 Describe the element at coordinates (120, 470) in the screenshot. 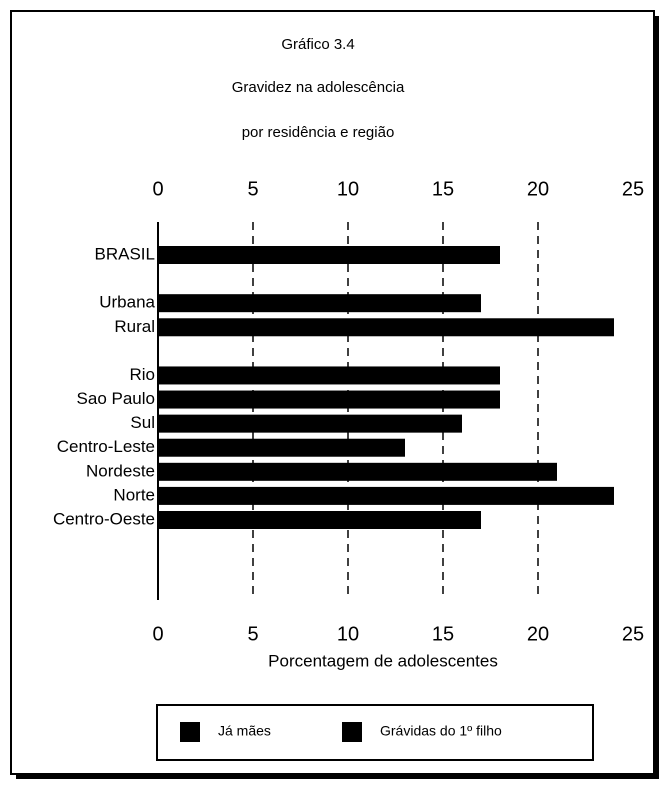

I see `y-tick-label: Nordeste` at that location.